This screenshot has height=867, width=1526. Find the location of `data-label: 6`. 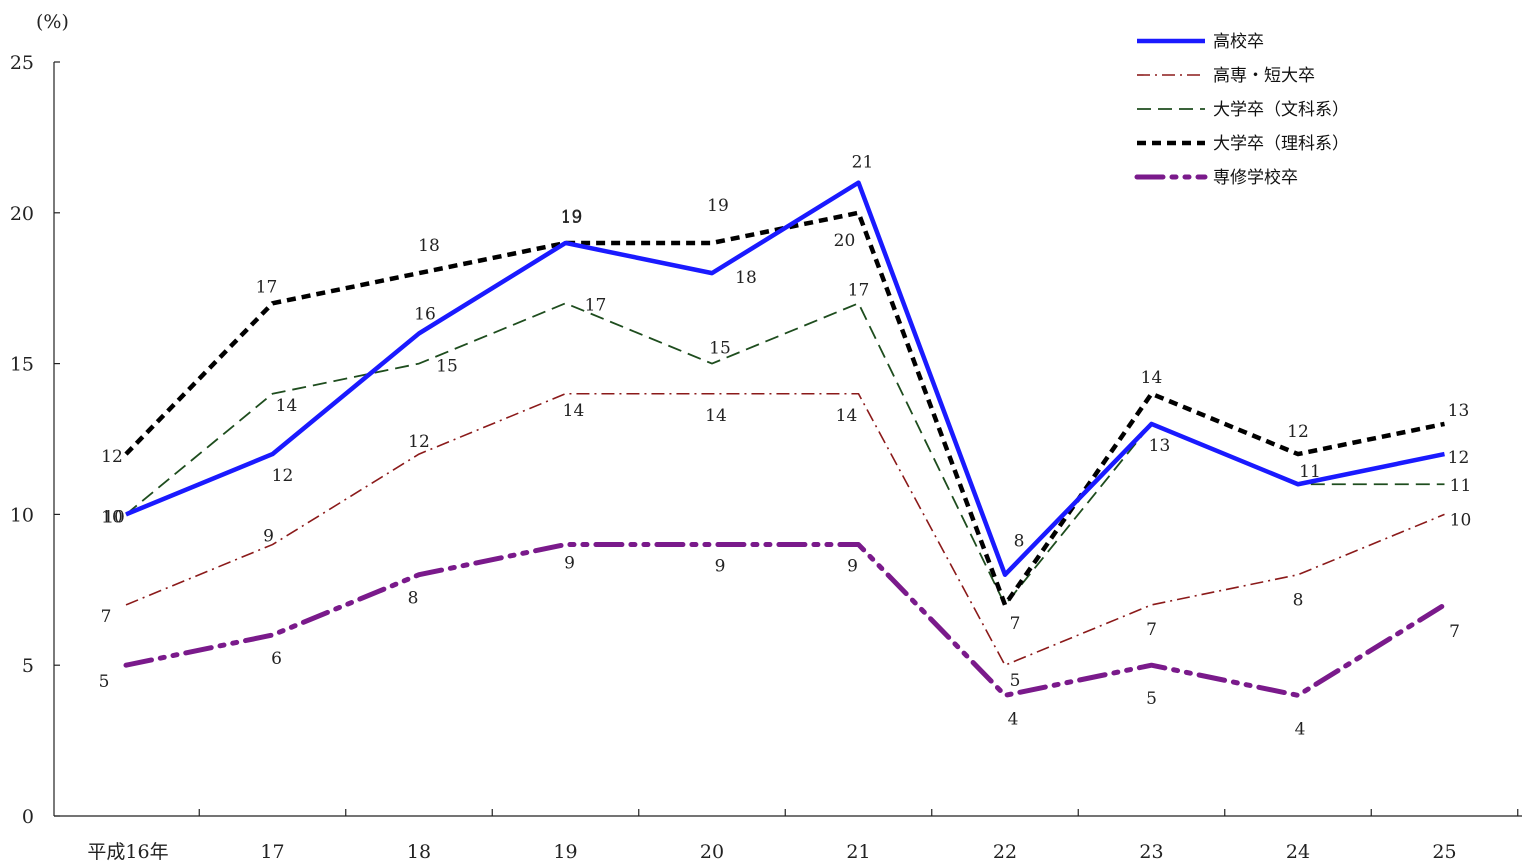

data-label: 6 is located at coordinates (276, 659).